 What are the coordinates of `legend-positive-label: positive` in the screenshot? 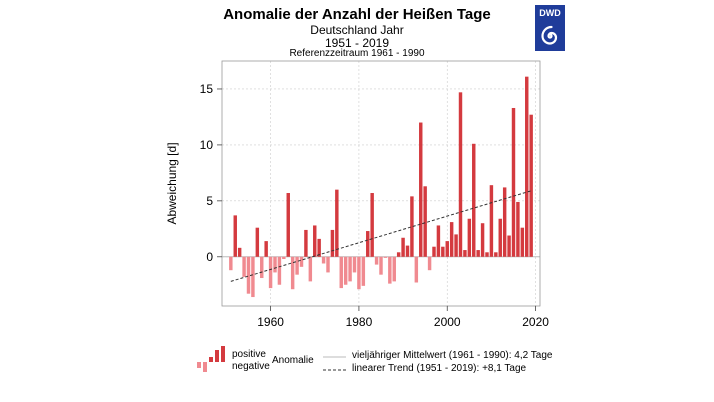 It's located at (249, 354).